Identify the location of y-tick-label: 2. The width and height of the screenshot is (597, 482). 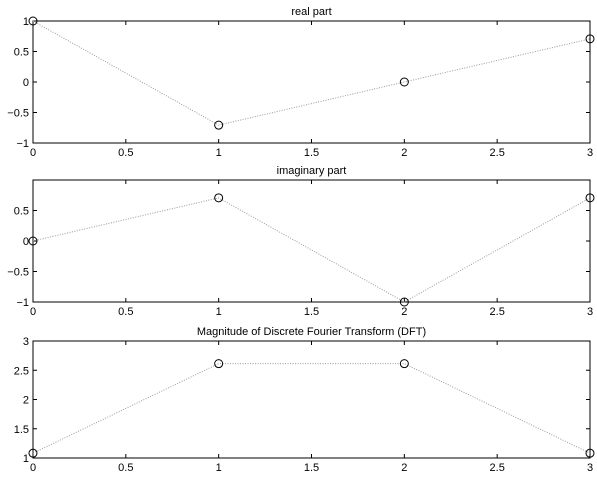
(26, 401).